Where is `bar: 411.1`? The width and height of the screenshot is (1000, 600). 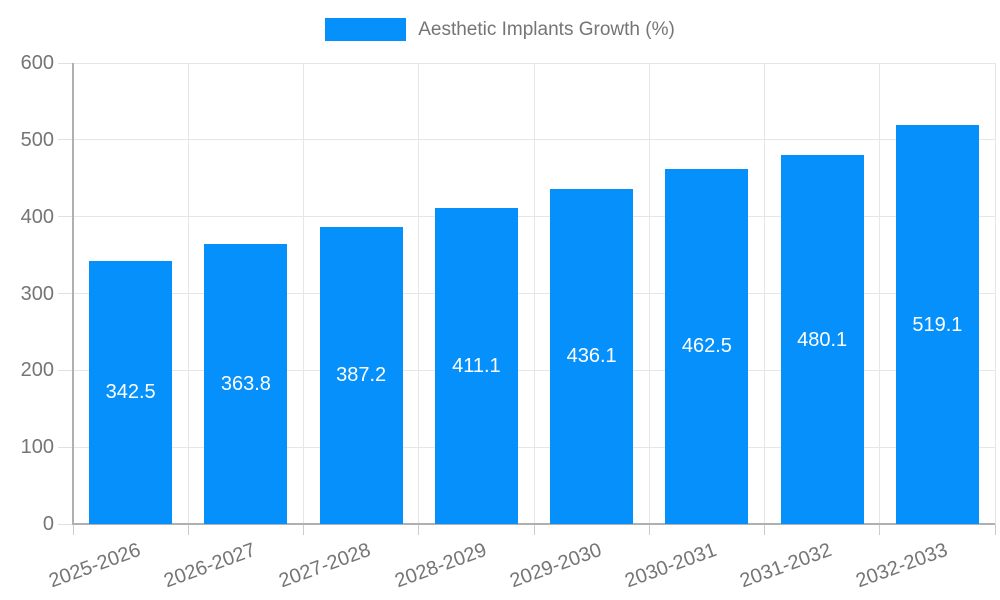 bar: 411.1 is located at coordinates (476, 366).